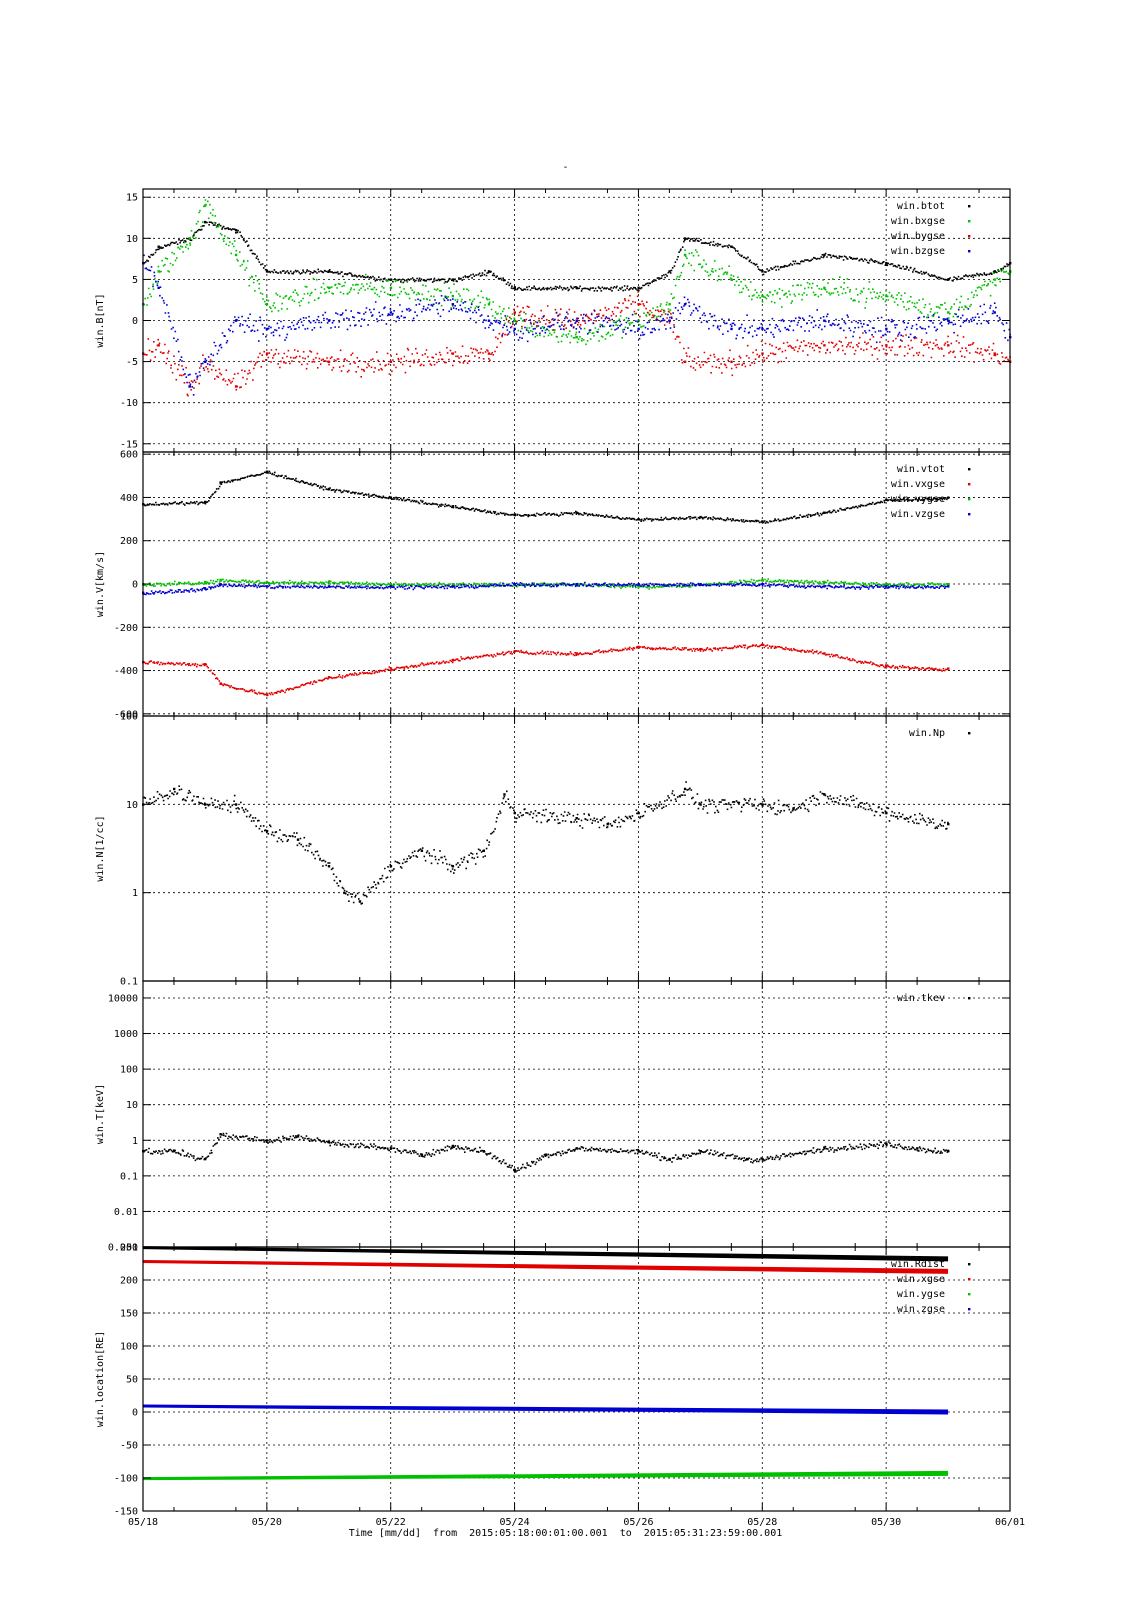  I want to click on y-tick-label: 15, so click(132, 198).